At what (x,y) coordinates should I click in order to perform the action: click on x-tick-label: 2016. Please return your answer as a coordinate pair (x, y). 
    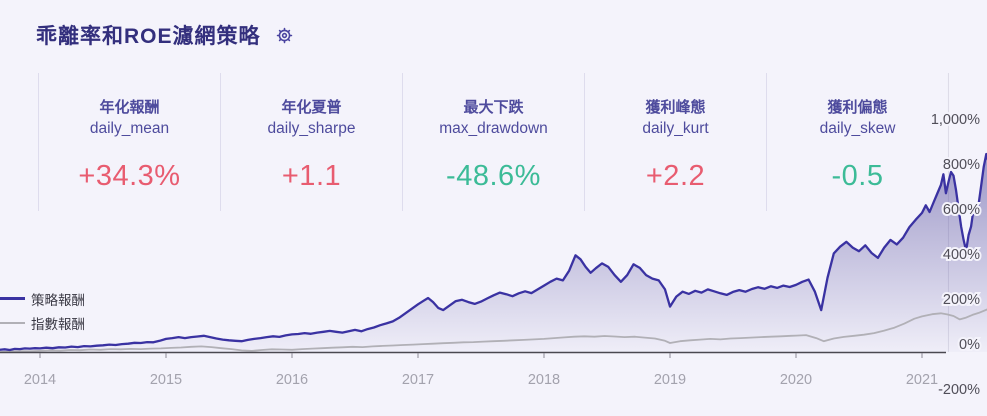
    Looking at the image, I should click on (292, 380).